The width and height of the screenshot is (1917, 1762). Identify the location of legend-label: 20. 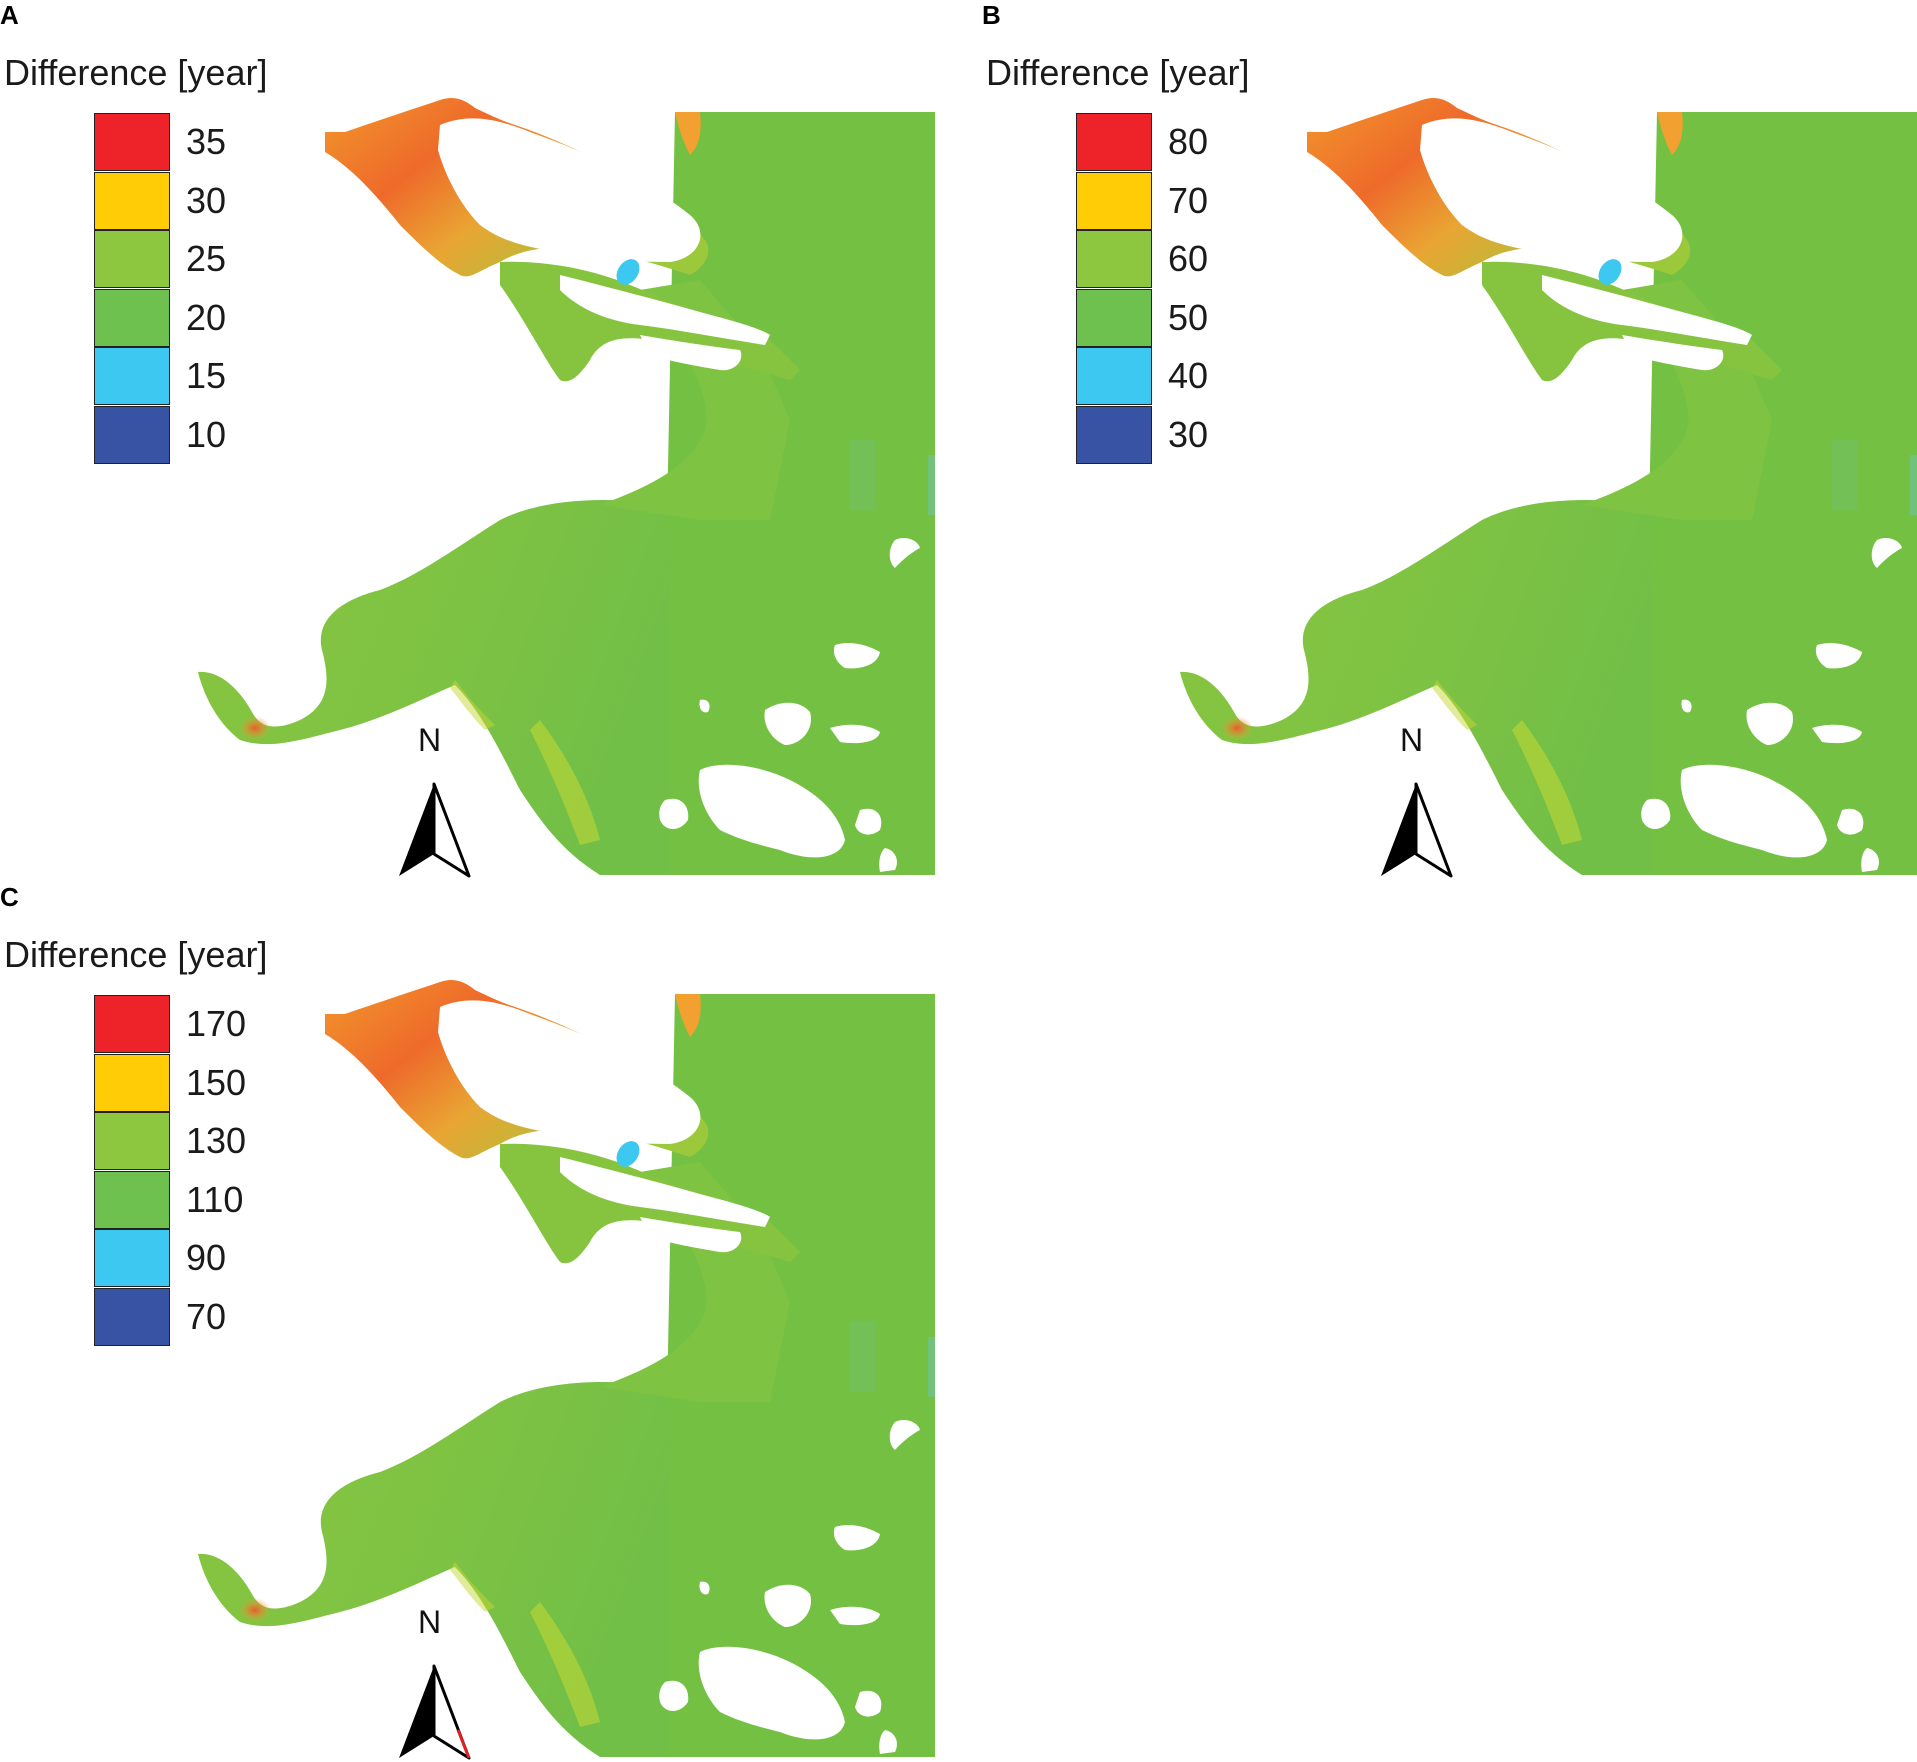
(206, 317).